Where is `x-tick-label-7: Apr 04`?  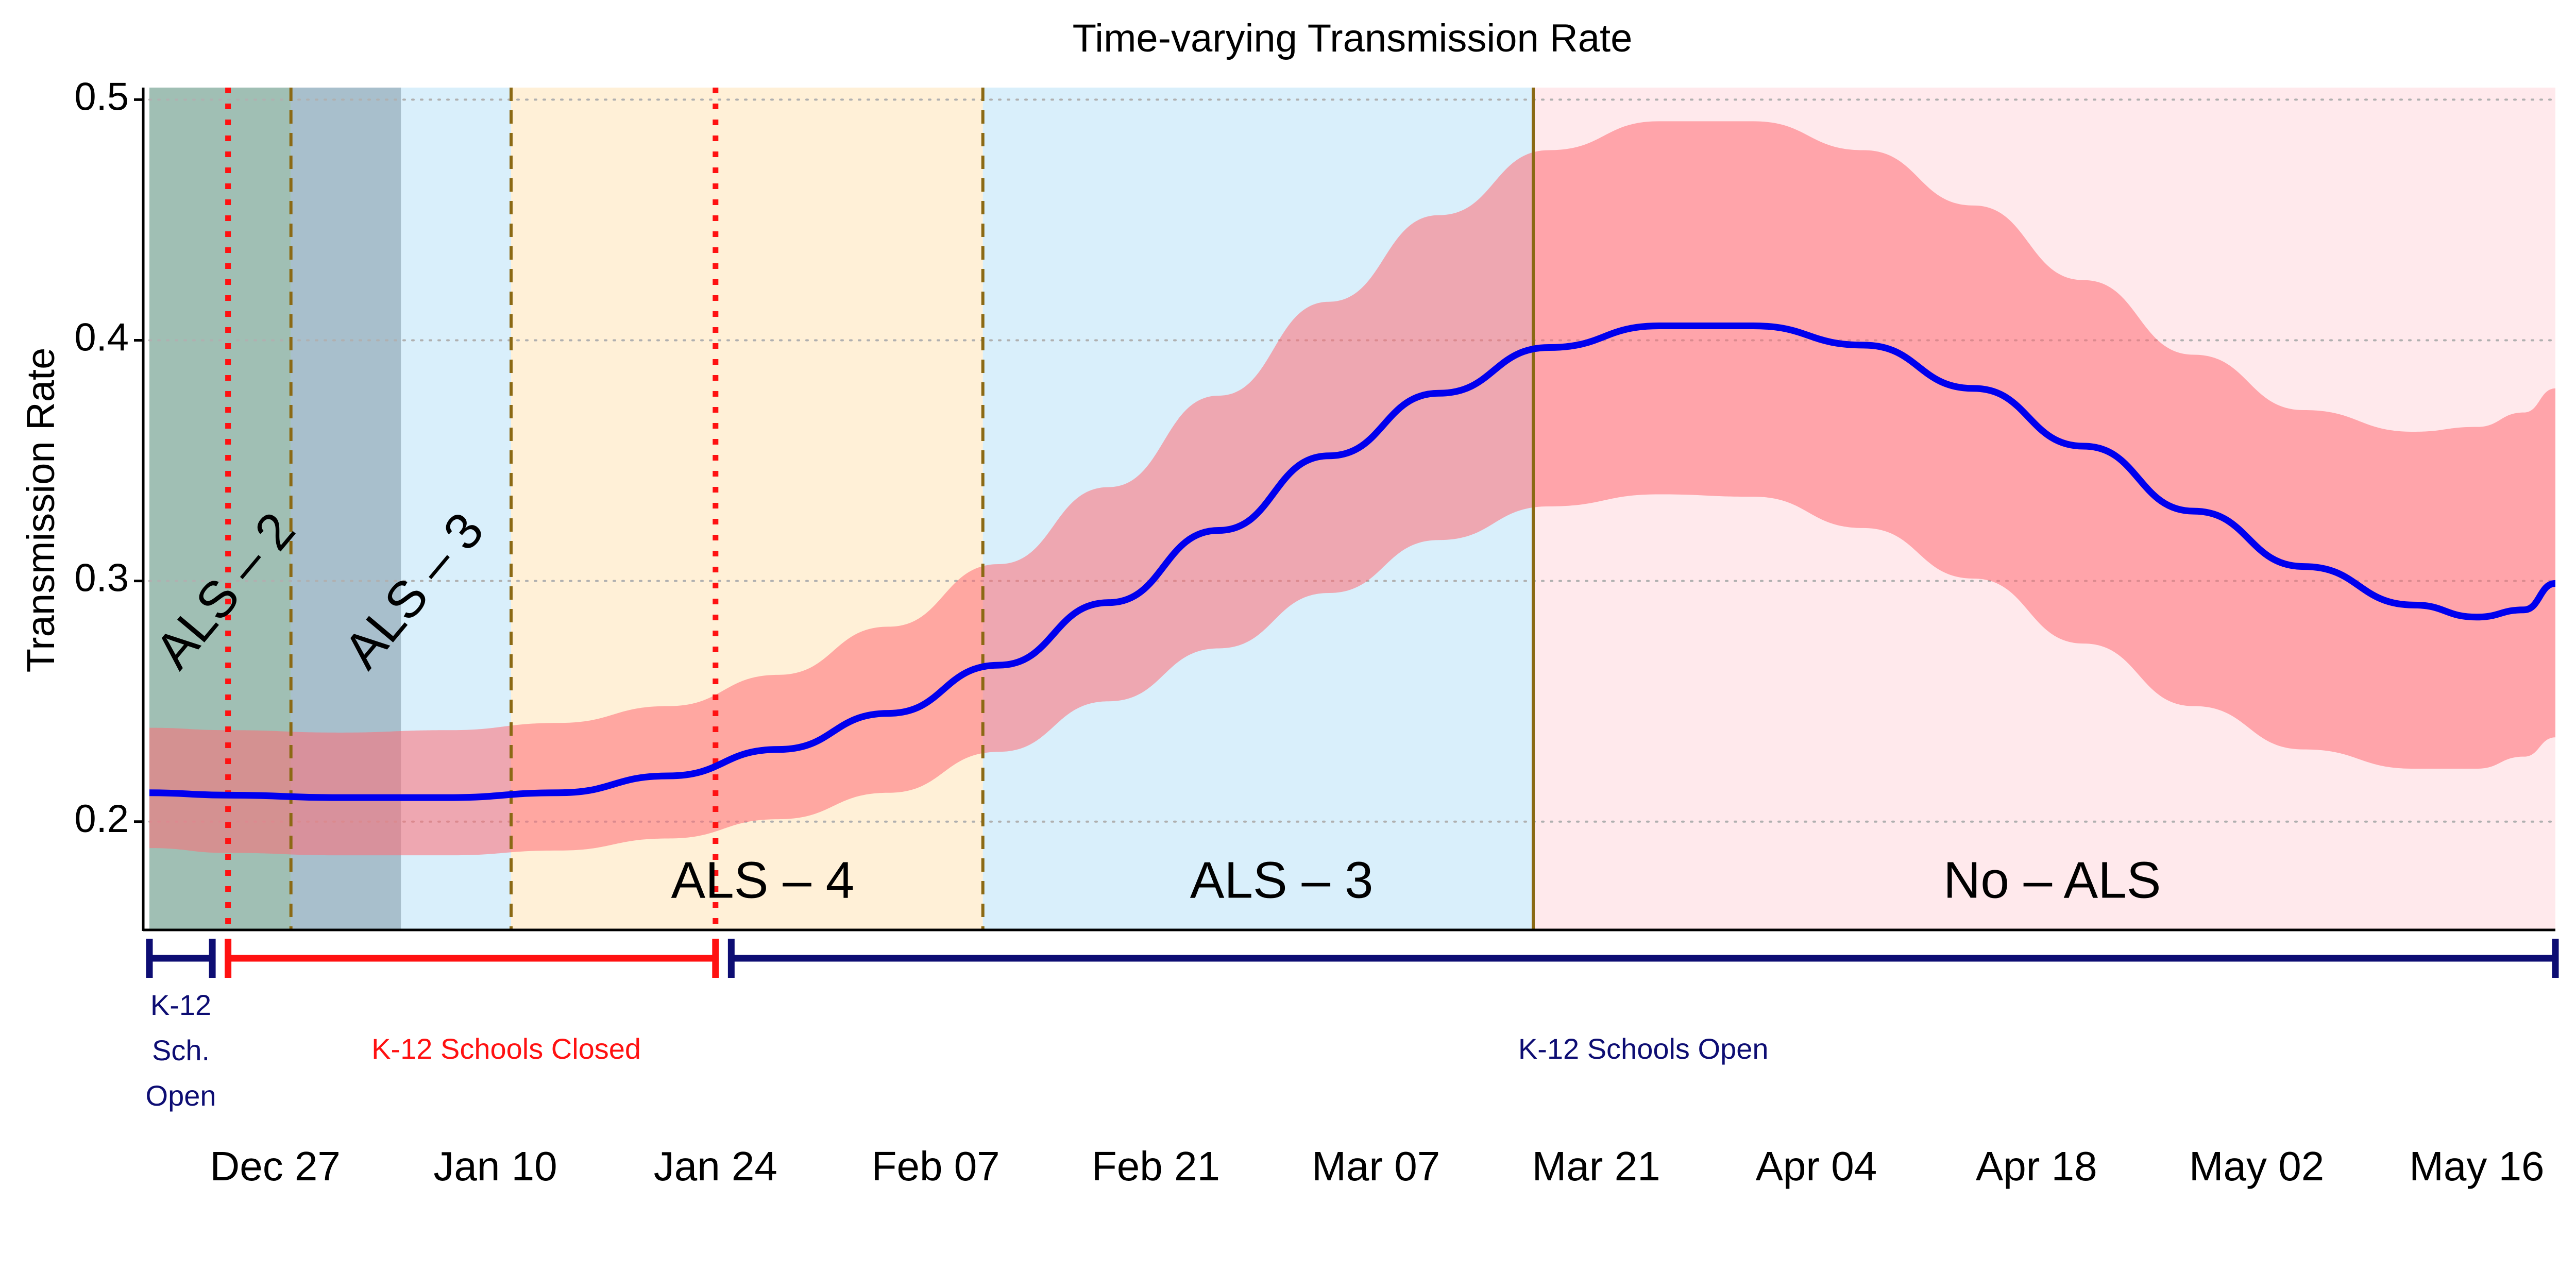
x-tick-label-7: Apr 04 is located at coordinates (1816, 1166).